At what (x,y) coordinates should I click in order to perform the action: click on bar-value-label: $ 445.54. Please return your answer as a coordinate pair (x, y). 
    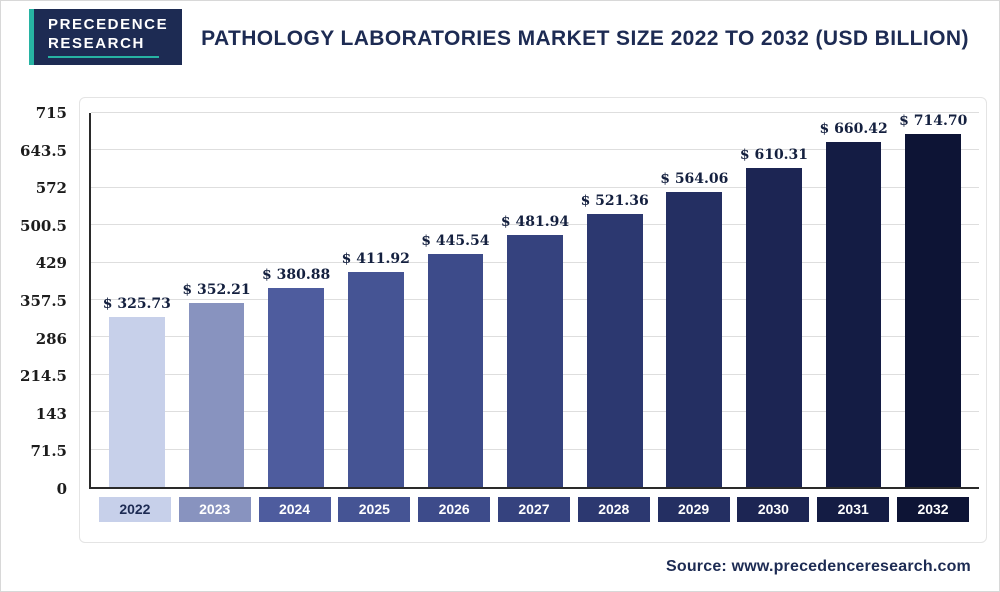
    Looking at the image, I should click on (455, 240).